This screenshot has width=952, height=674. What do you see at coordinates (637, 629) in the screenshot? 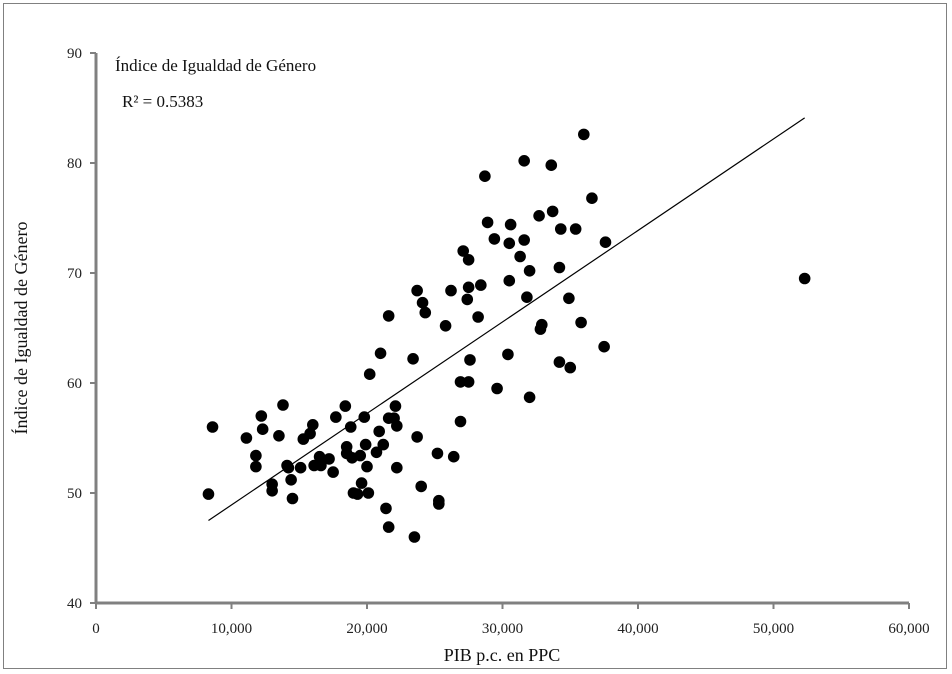
I see `x-tick-label: 40,000` at bounding box center [637, 629].